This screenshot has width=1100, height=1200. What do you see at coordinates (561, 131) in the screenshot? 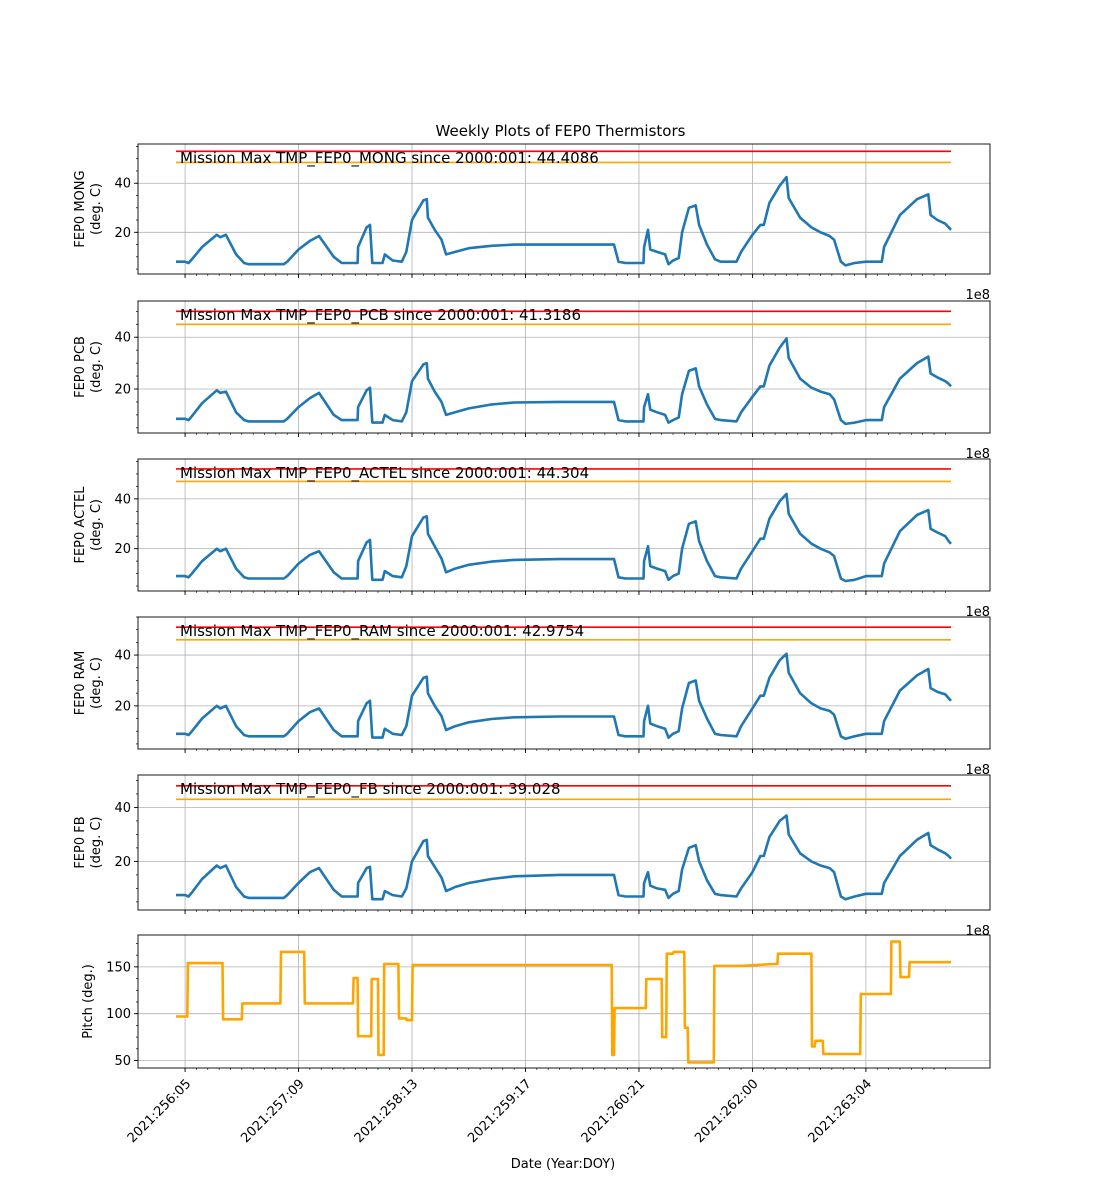
I see `figure-title: Weekly Plots of FEP0 Thermistors` at bounding box center [561, 131].